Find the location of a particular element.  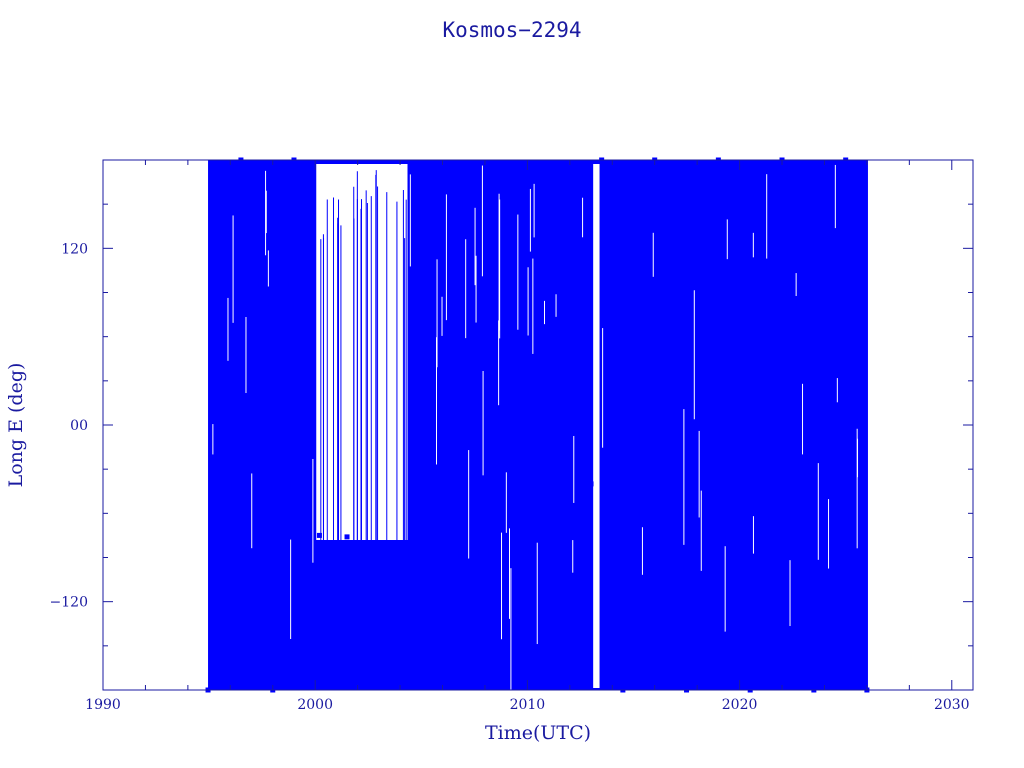

y-tick-label: −120 is located at coordinates (69, 603).